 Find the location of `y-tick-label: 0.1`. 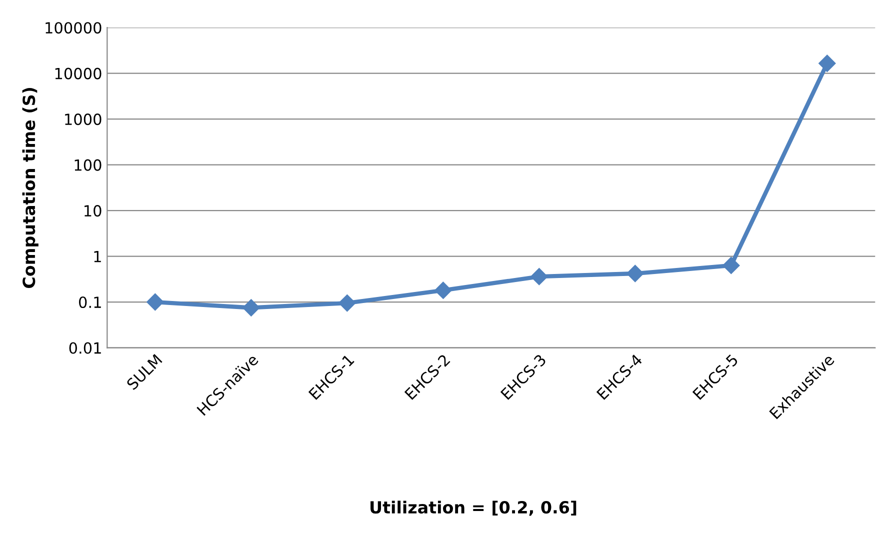

y-tick-label: 0.1 is located at coordinates (90, 302).